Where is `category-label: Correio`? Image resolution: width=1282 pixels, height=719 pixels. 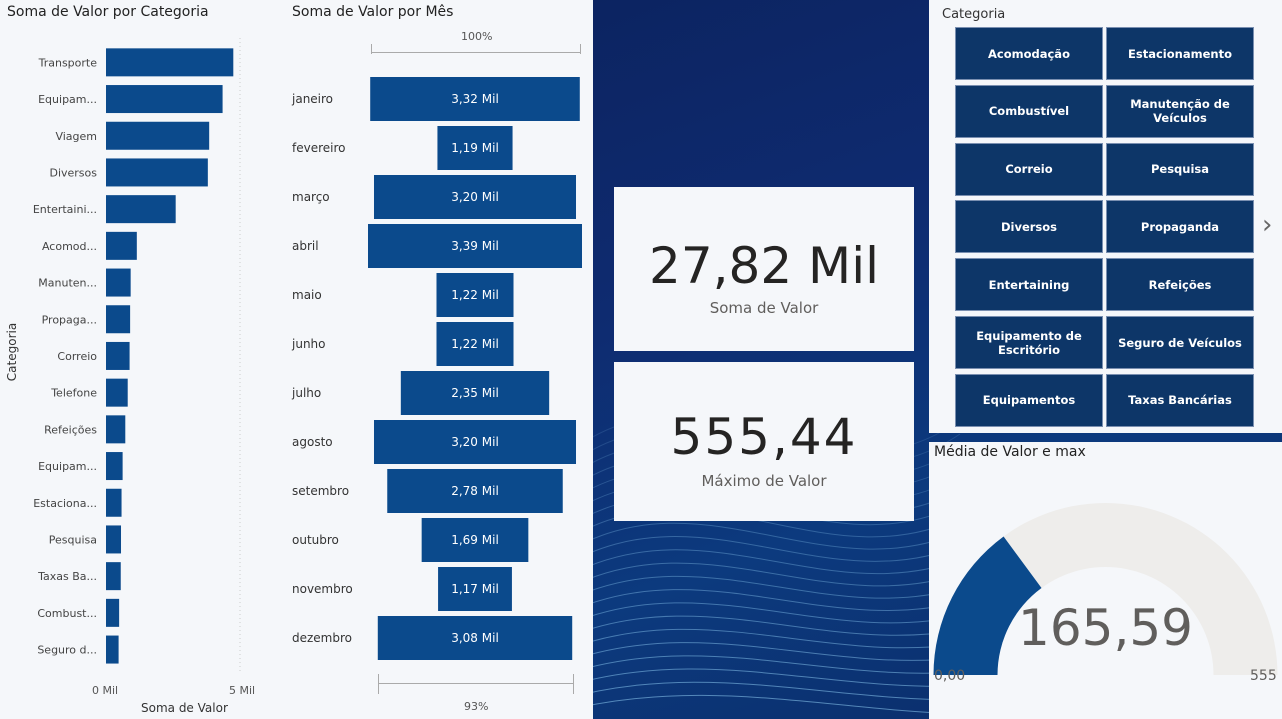
category-label: Correio is located at coordinates (77, 356).